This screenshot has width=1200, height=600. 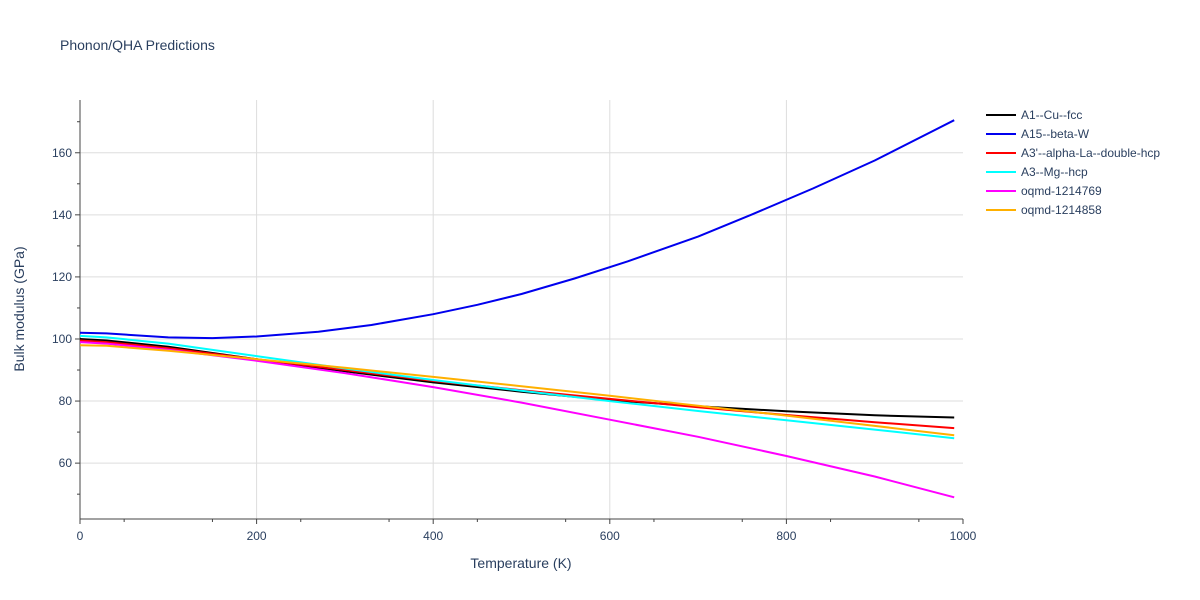 I want to click on x-tick-label: 400, so click(x=433, y=536).